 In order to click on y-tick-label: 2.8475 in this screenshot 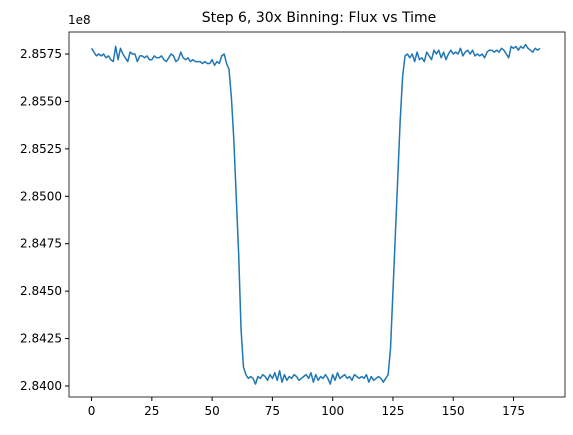, I will do `click(41, 244)`.